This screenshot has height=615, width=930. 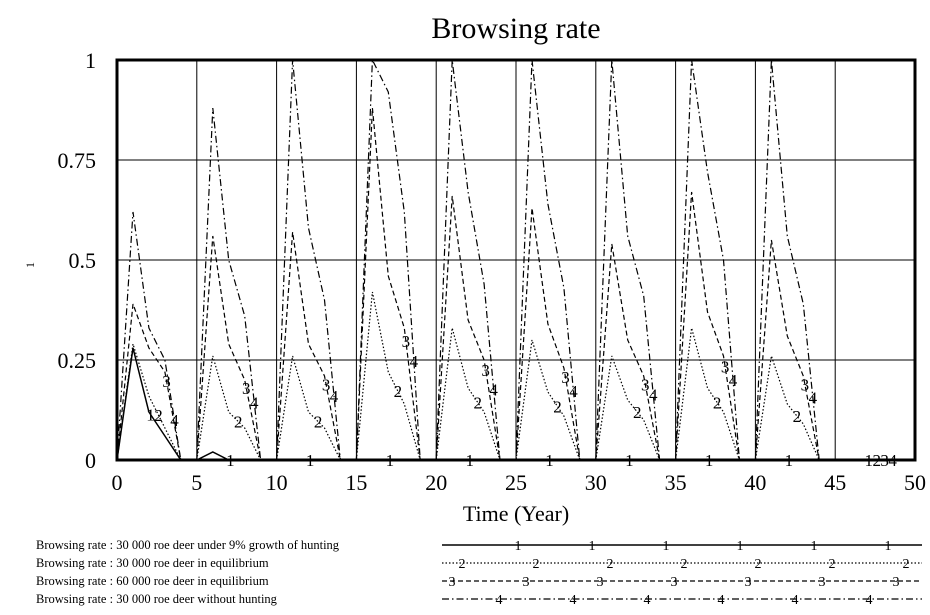 I want to click on y-tick-label: 1, so click(x=90, y=60).